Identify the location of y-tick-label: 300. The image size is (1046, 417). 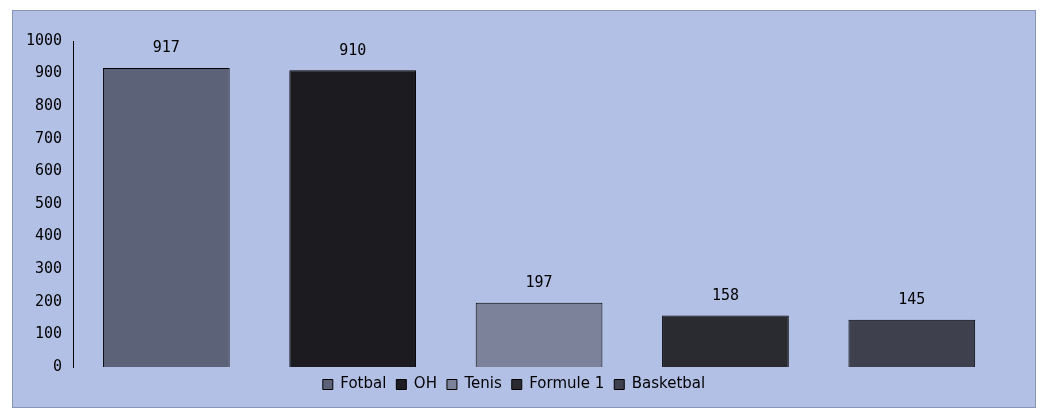
(49, 268).